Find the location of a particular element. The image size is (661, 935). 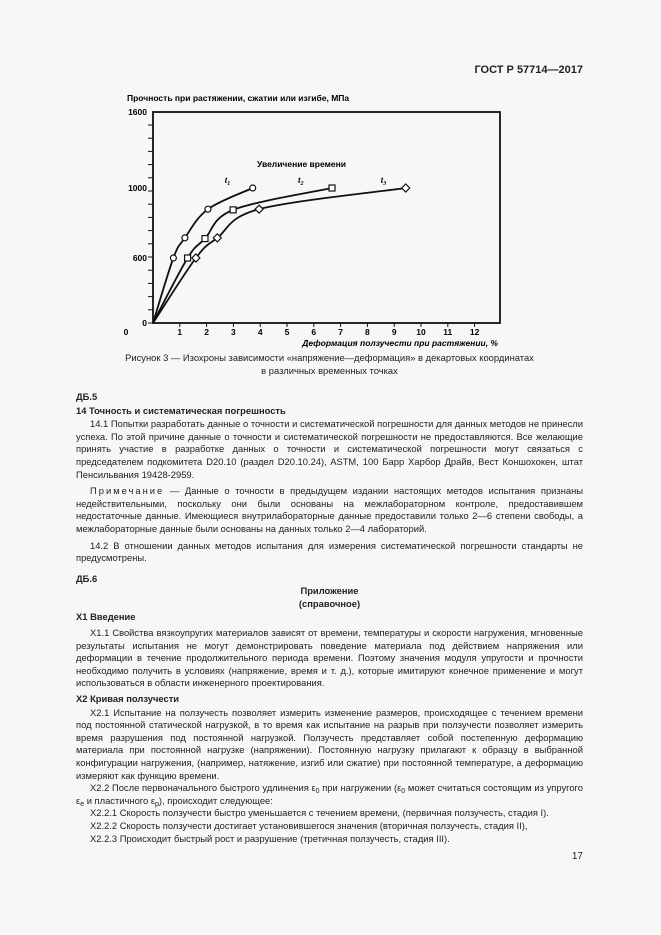

x-tick-label: 6 is located at coordinates (313, 332).